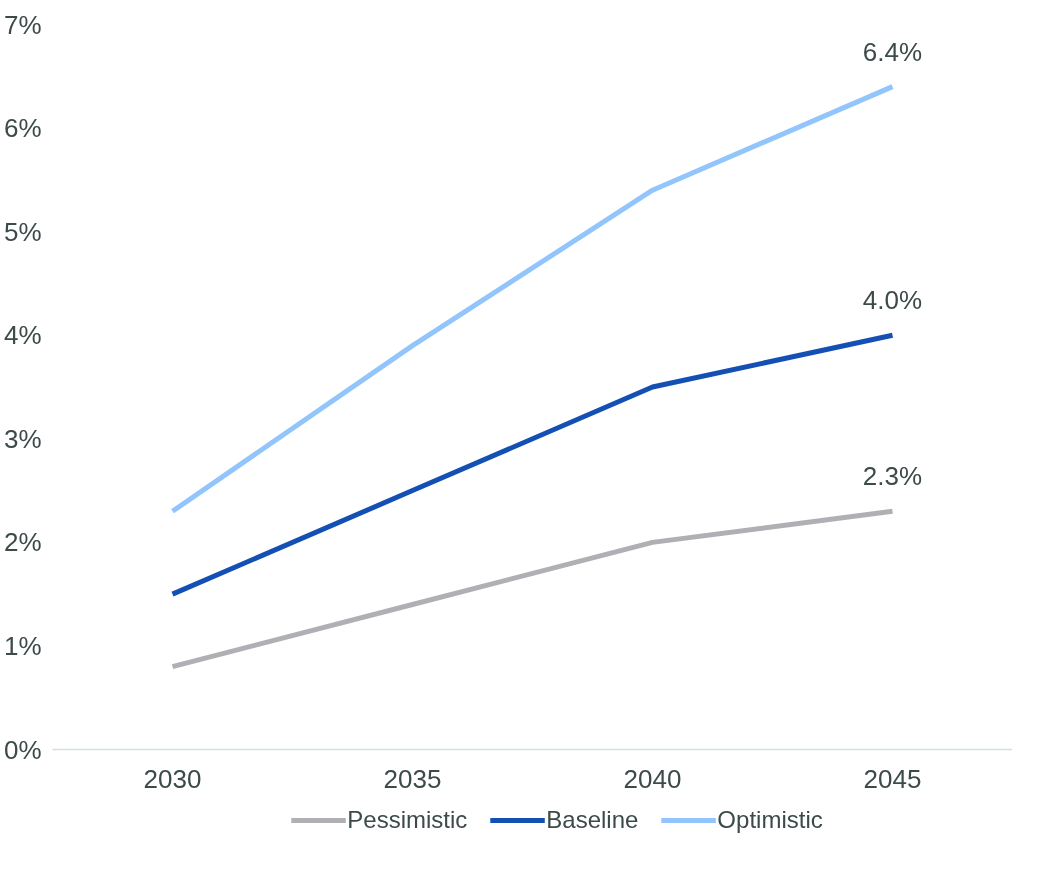 The image size is (1061, 875). I want to click on y-tick-label: 4%, so click(22, 335).